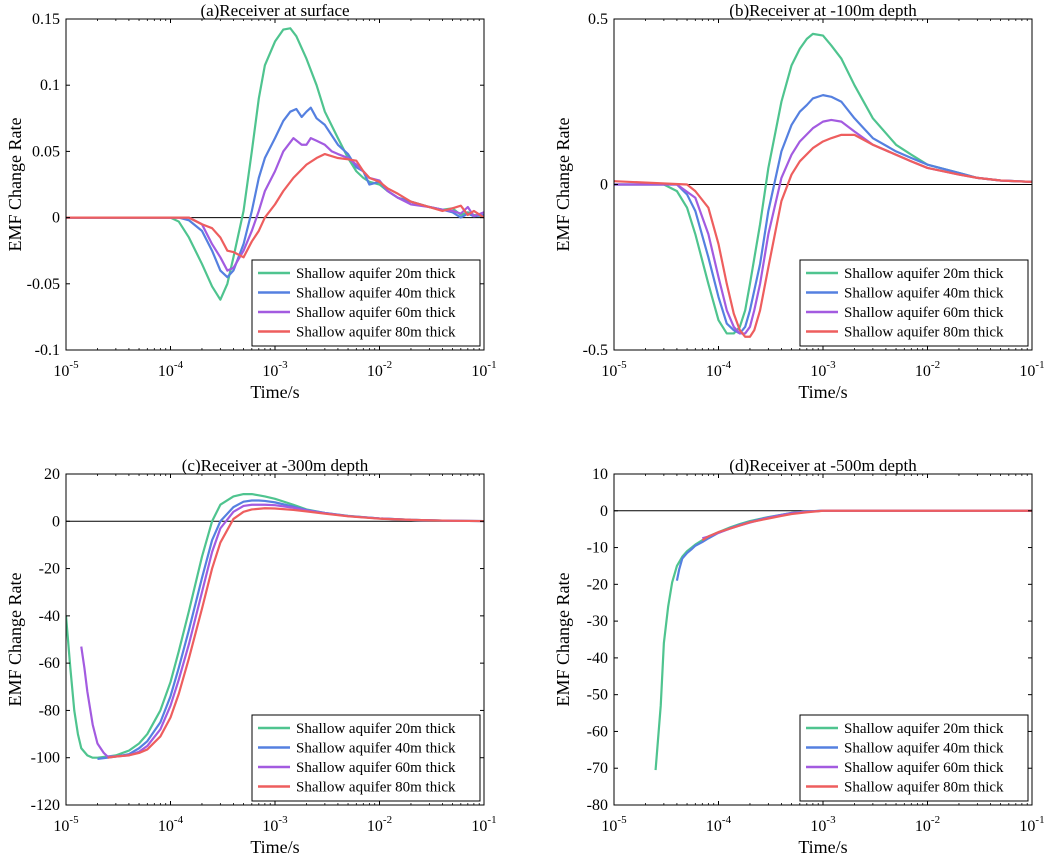 The image size is (1045, 859). Describe the element at coordinates (597, 768) in the screenshot. I see `y-tick-label: -70` at that location.